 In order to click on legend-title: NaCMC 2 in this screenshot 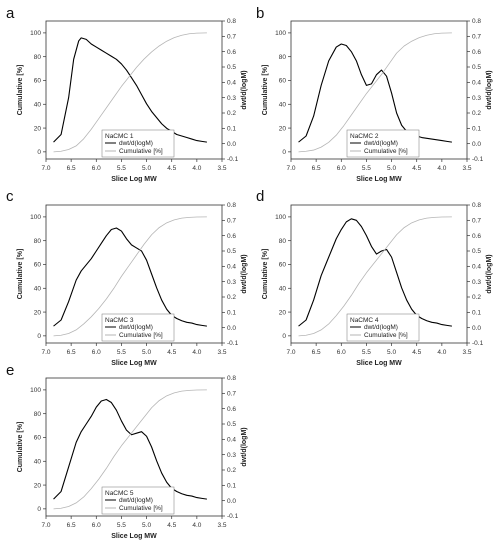, I will do `click(364, 136)`.